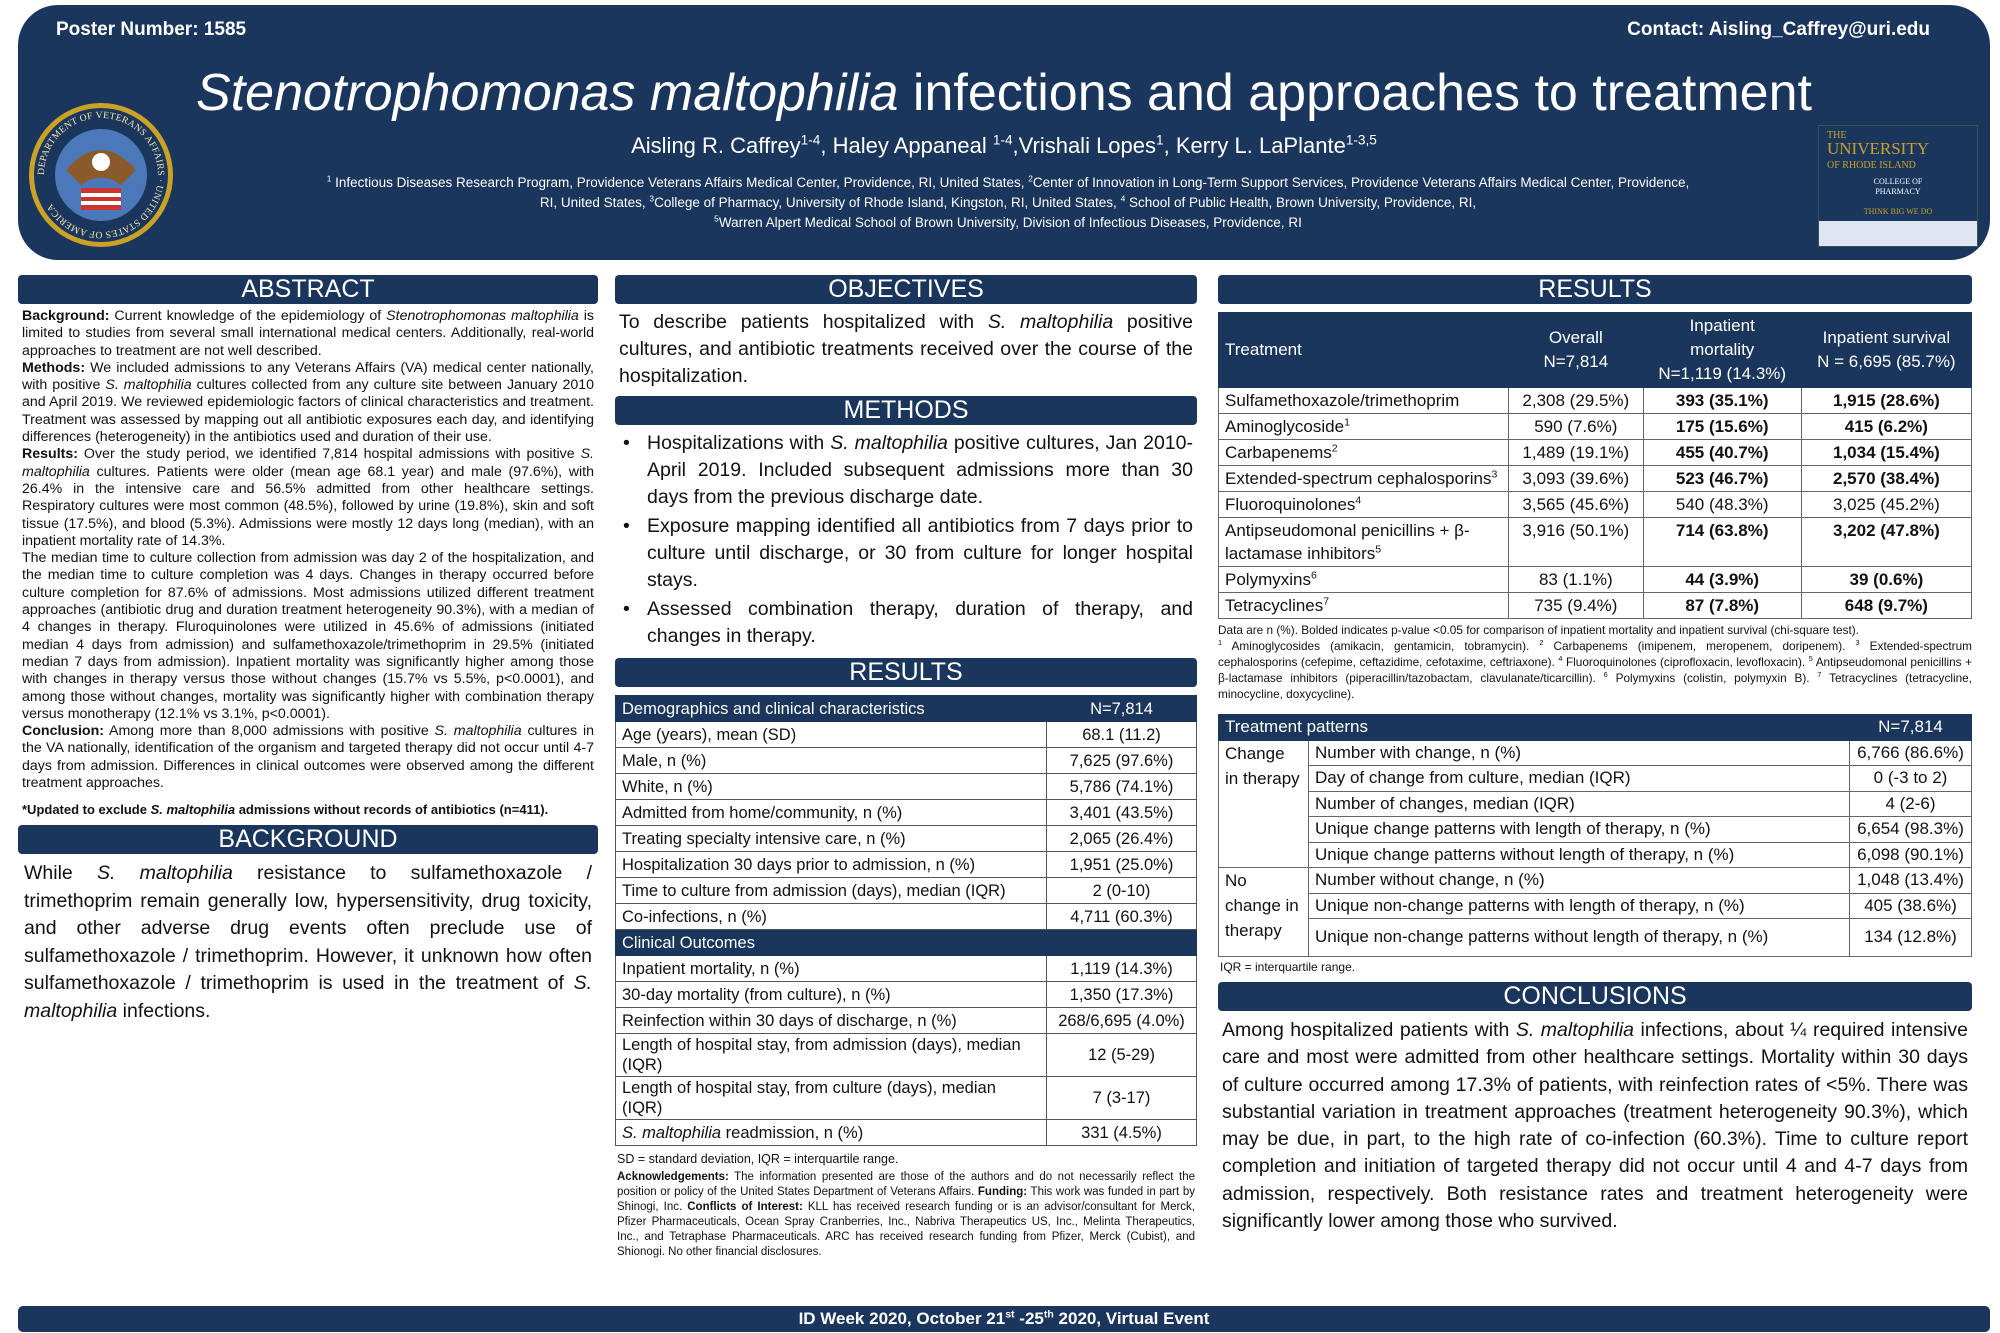  What do you see at coordinates (1576, 504) in the screenshot?
I see `overall-value: 3,565 (45.6%)` at bounding box center [1576, 504].